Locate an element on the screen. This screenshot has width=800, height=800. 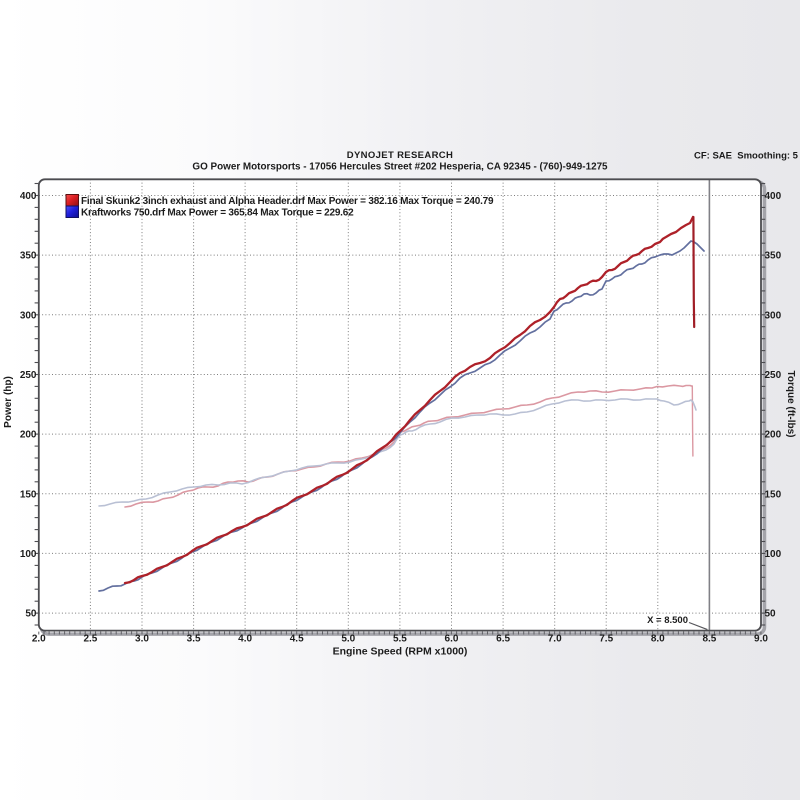
svg-text: 8.5 is located at coordinates (709, 639).